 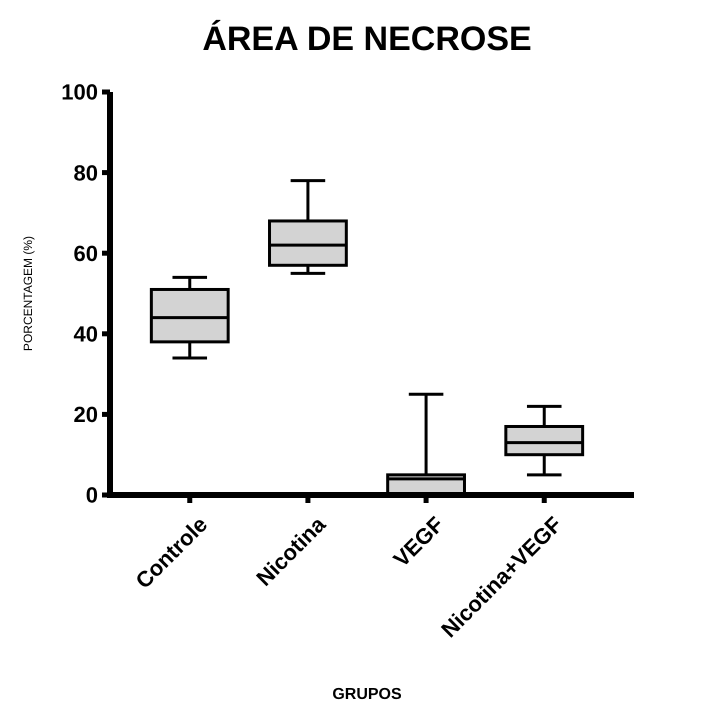 What do you see at coordinates (28, 294) in the screenshot?
I see `y-axis-title: PORCENTAGEM (%)` at bounding box center [28, 294].